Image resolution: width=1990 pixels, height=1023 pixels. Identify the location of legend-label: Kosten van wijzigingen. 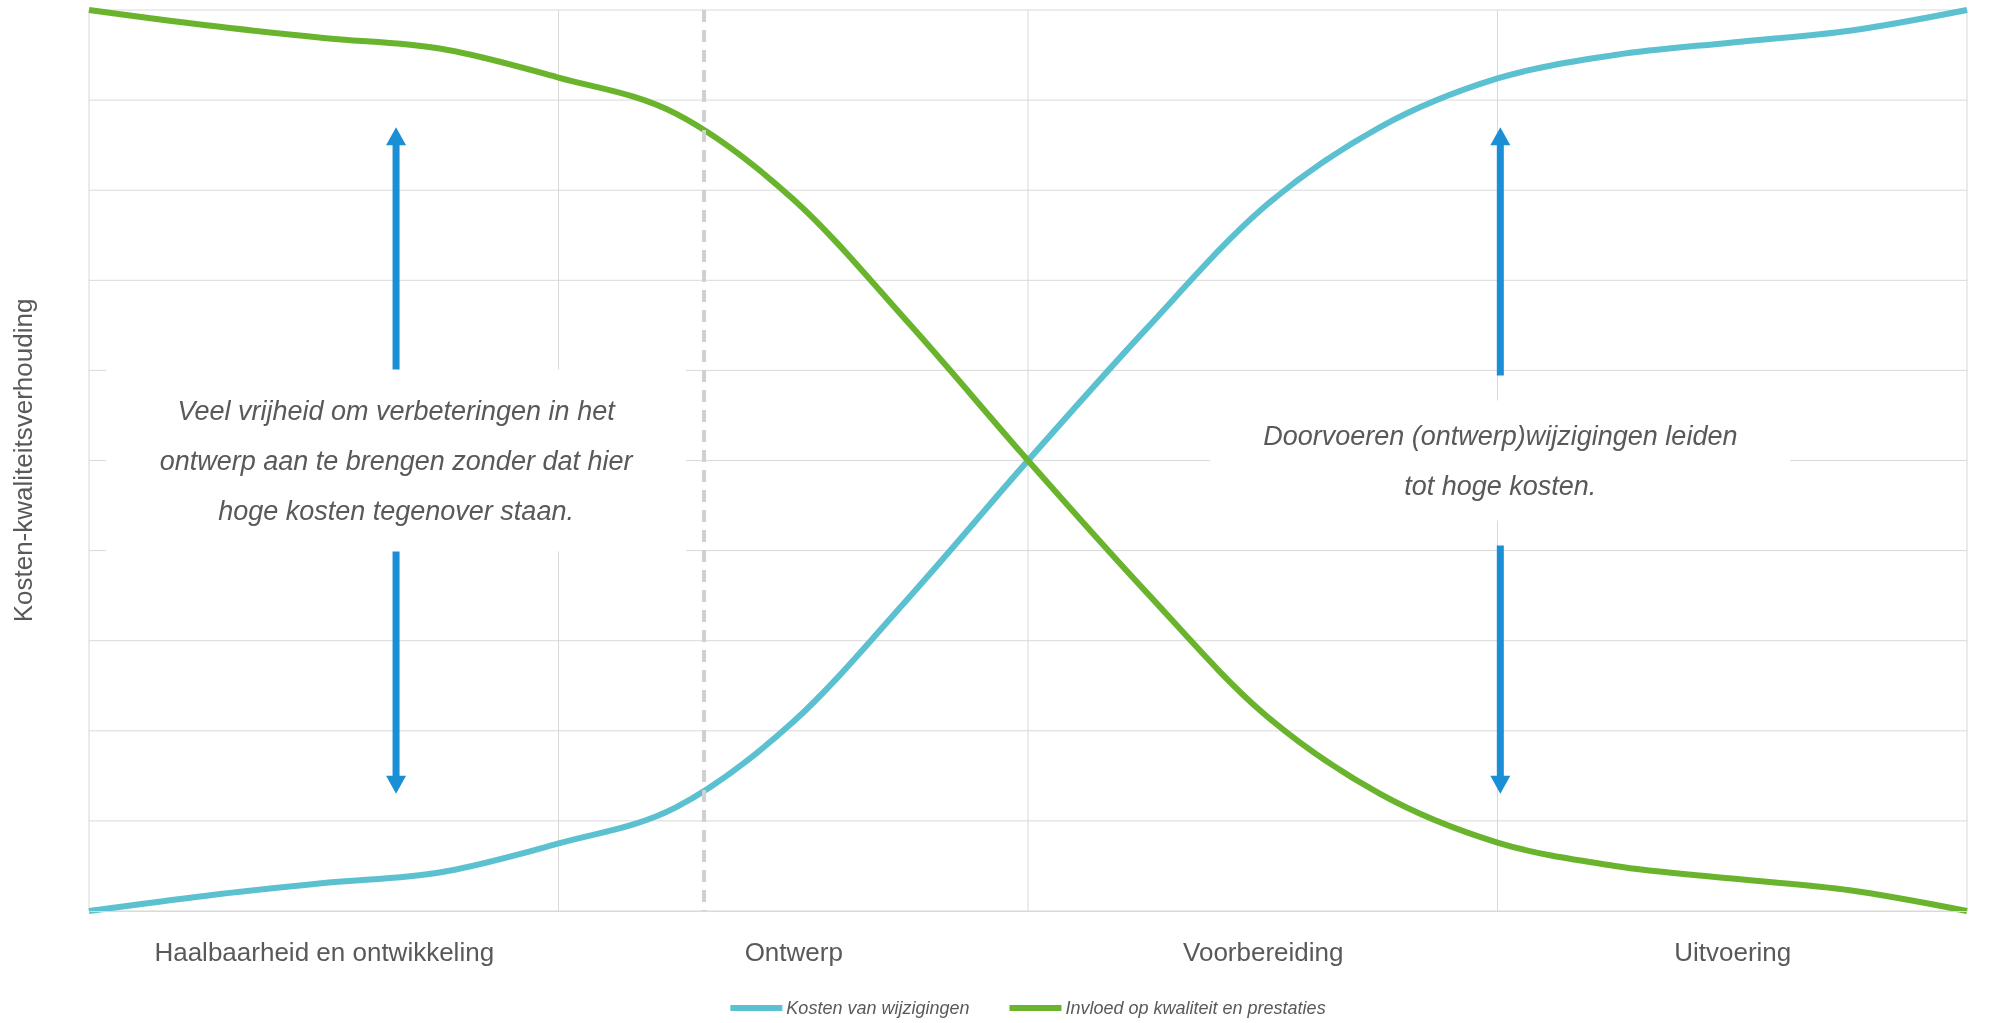
(878, 1008).